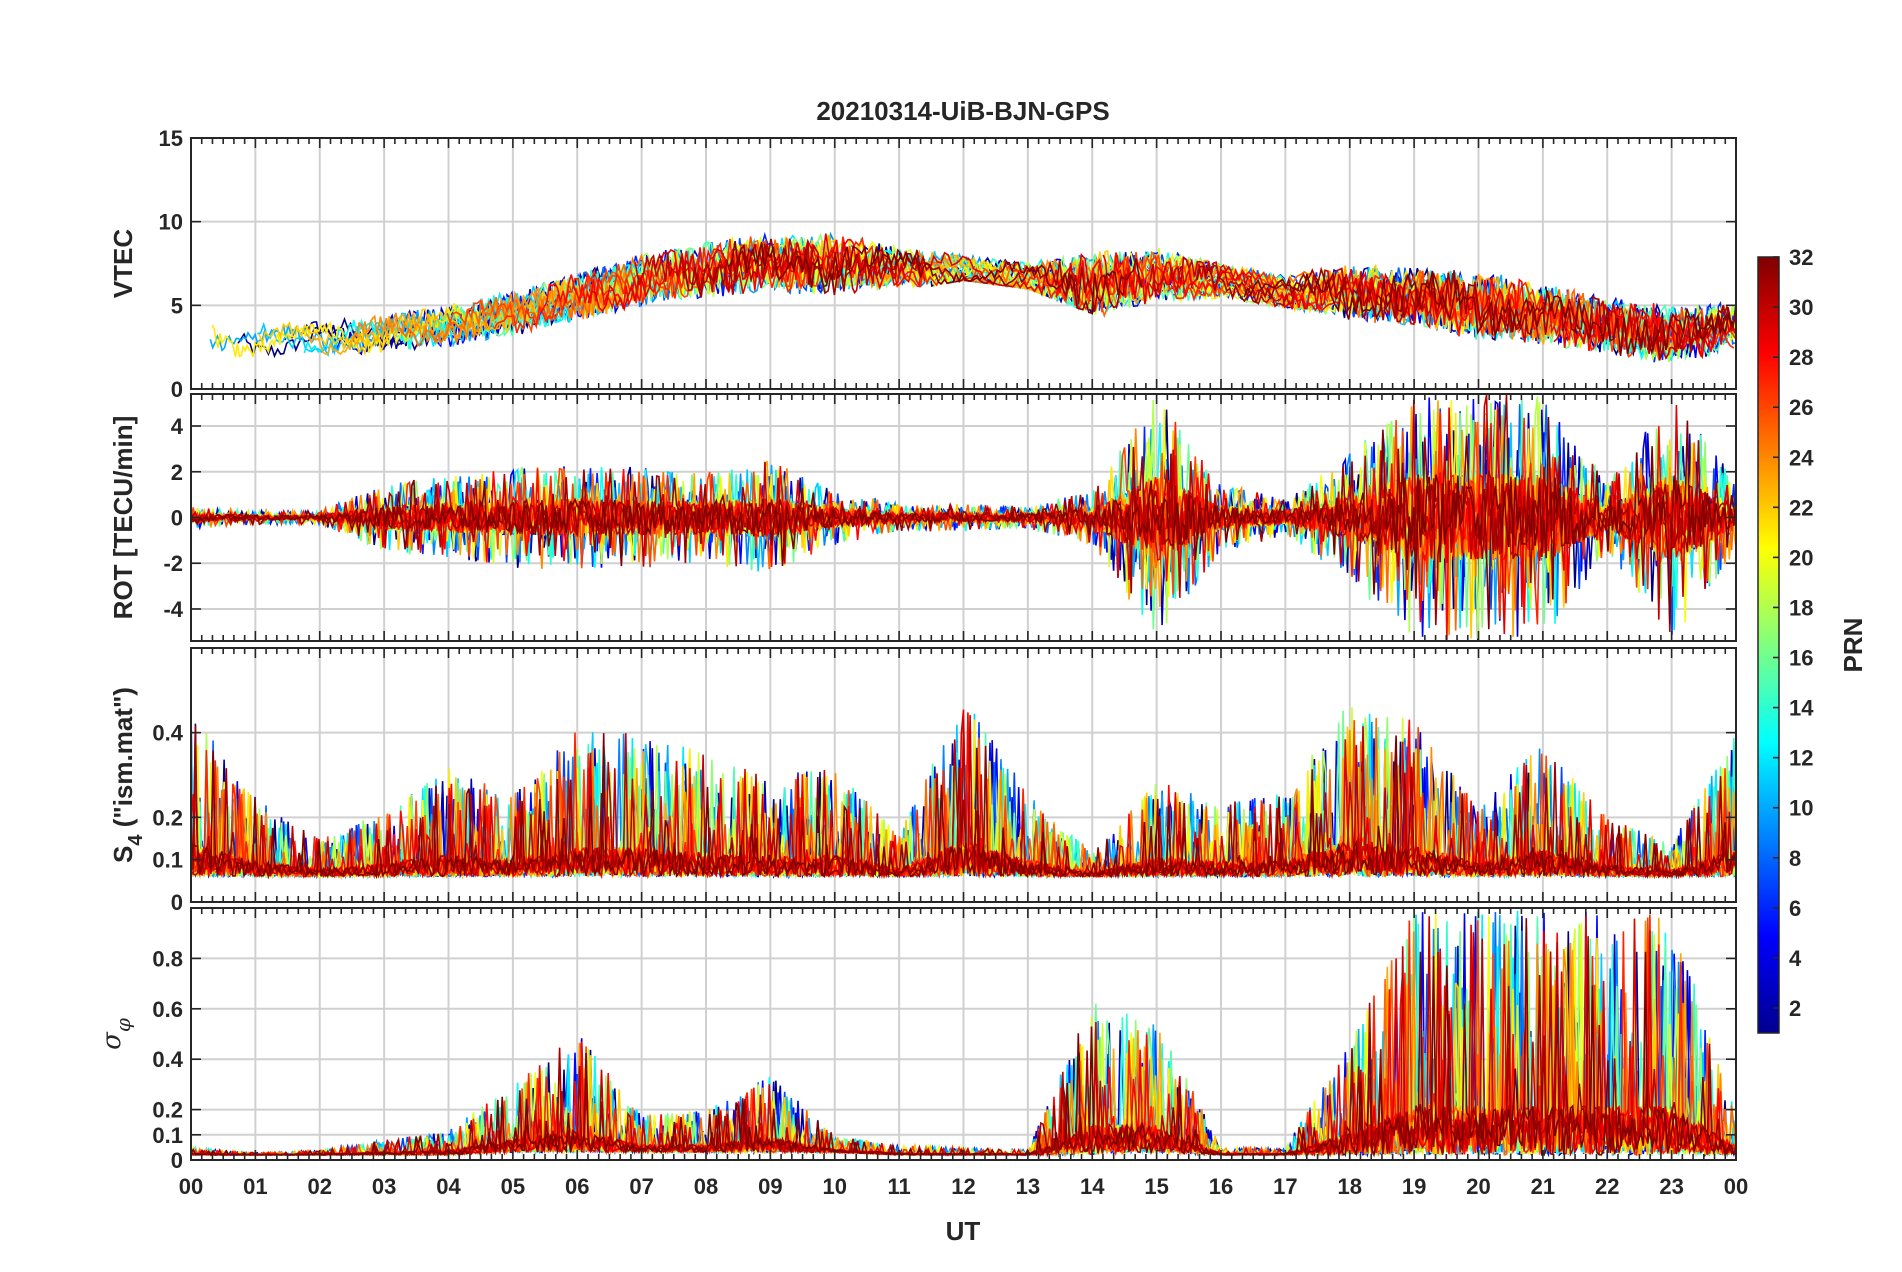  I want to click on x-tick-label: 21, so click(1543, 1186).